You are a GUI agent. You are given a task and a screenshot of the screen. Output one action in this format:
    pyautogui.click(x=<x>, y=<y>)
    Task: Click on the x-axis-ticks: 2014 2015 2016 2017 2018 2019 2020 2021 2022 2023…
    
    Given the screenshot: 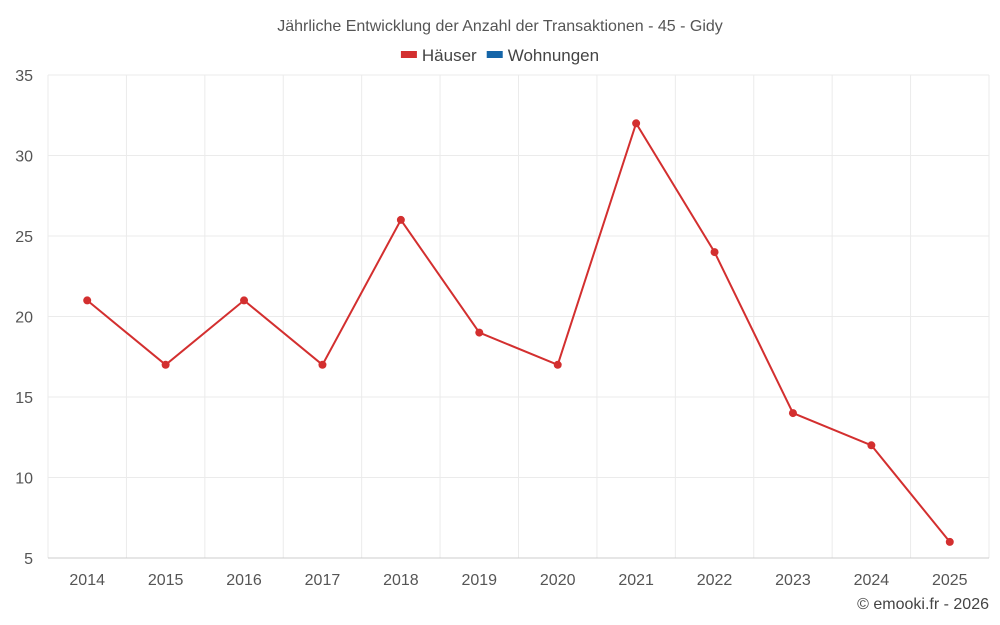 What is the action you would take?
    pyautogui.click(x=518, y=580)
    